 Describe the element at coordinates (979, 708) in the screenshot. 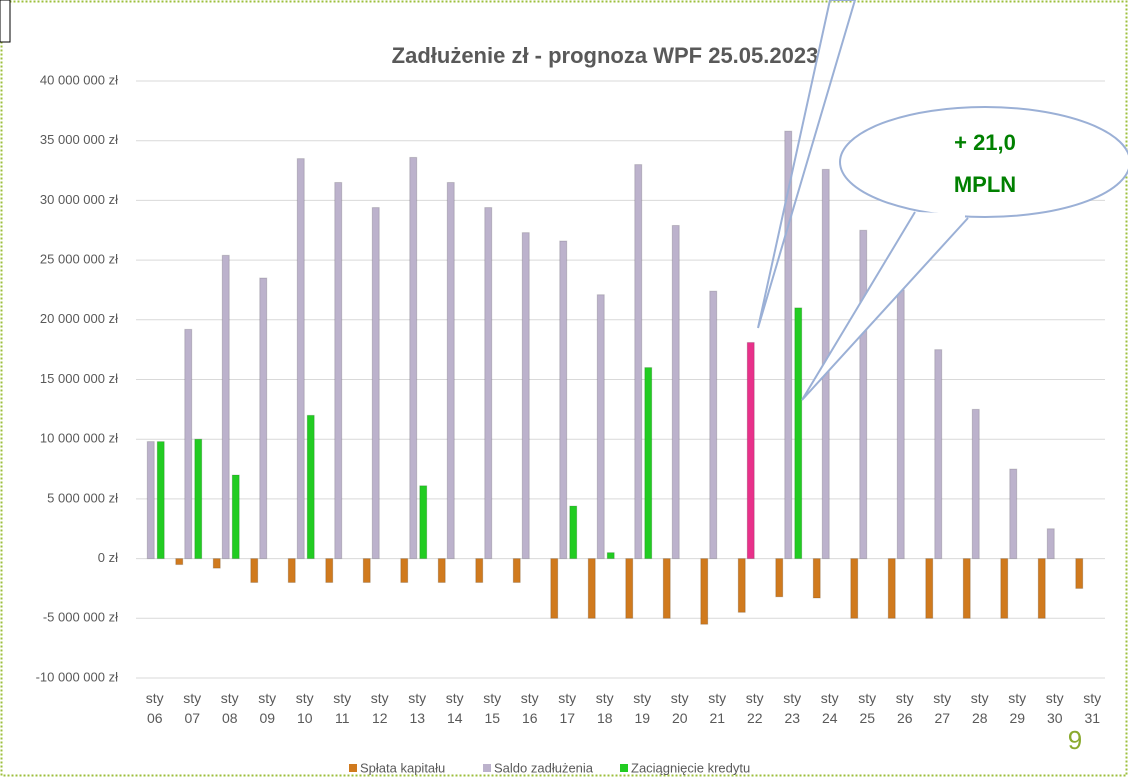

I see `x-tick-label: sty 28` at that location.